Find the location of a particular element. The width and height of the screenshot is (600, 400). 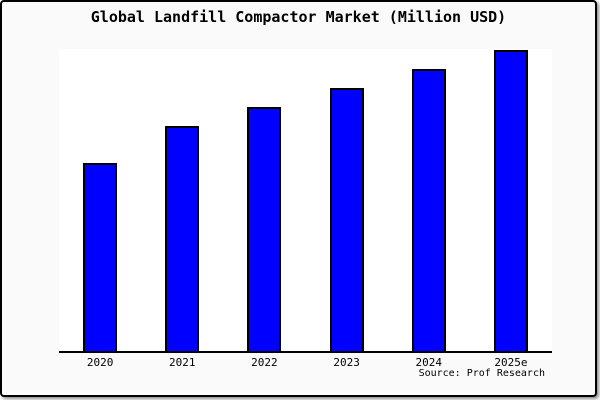

x-tick-label-2024: 2024 is located at coordinates (429, 362).